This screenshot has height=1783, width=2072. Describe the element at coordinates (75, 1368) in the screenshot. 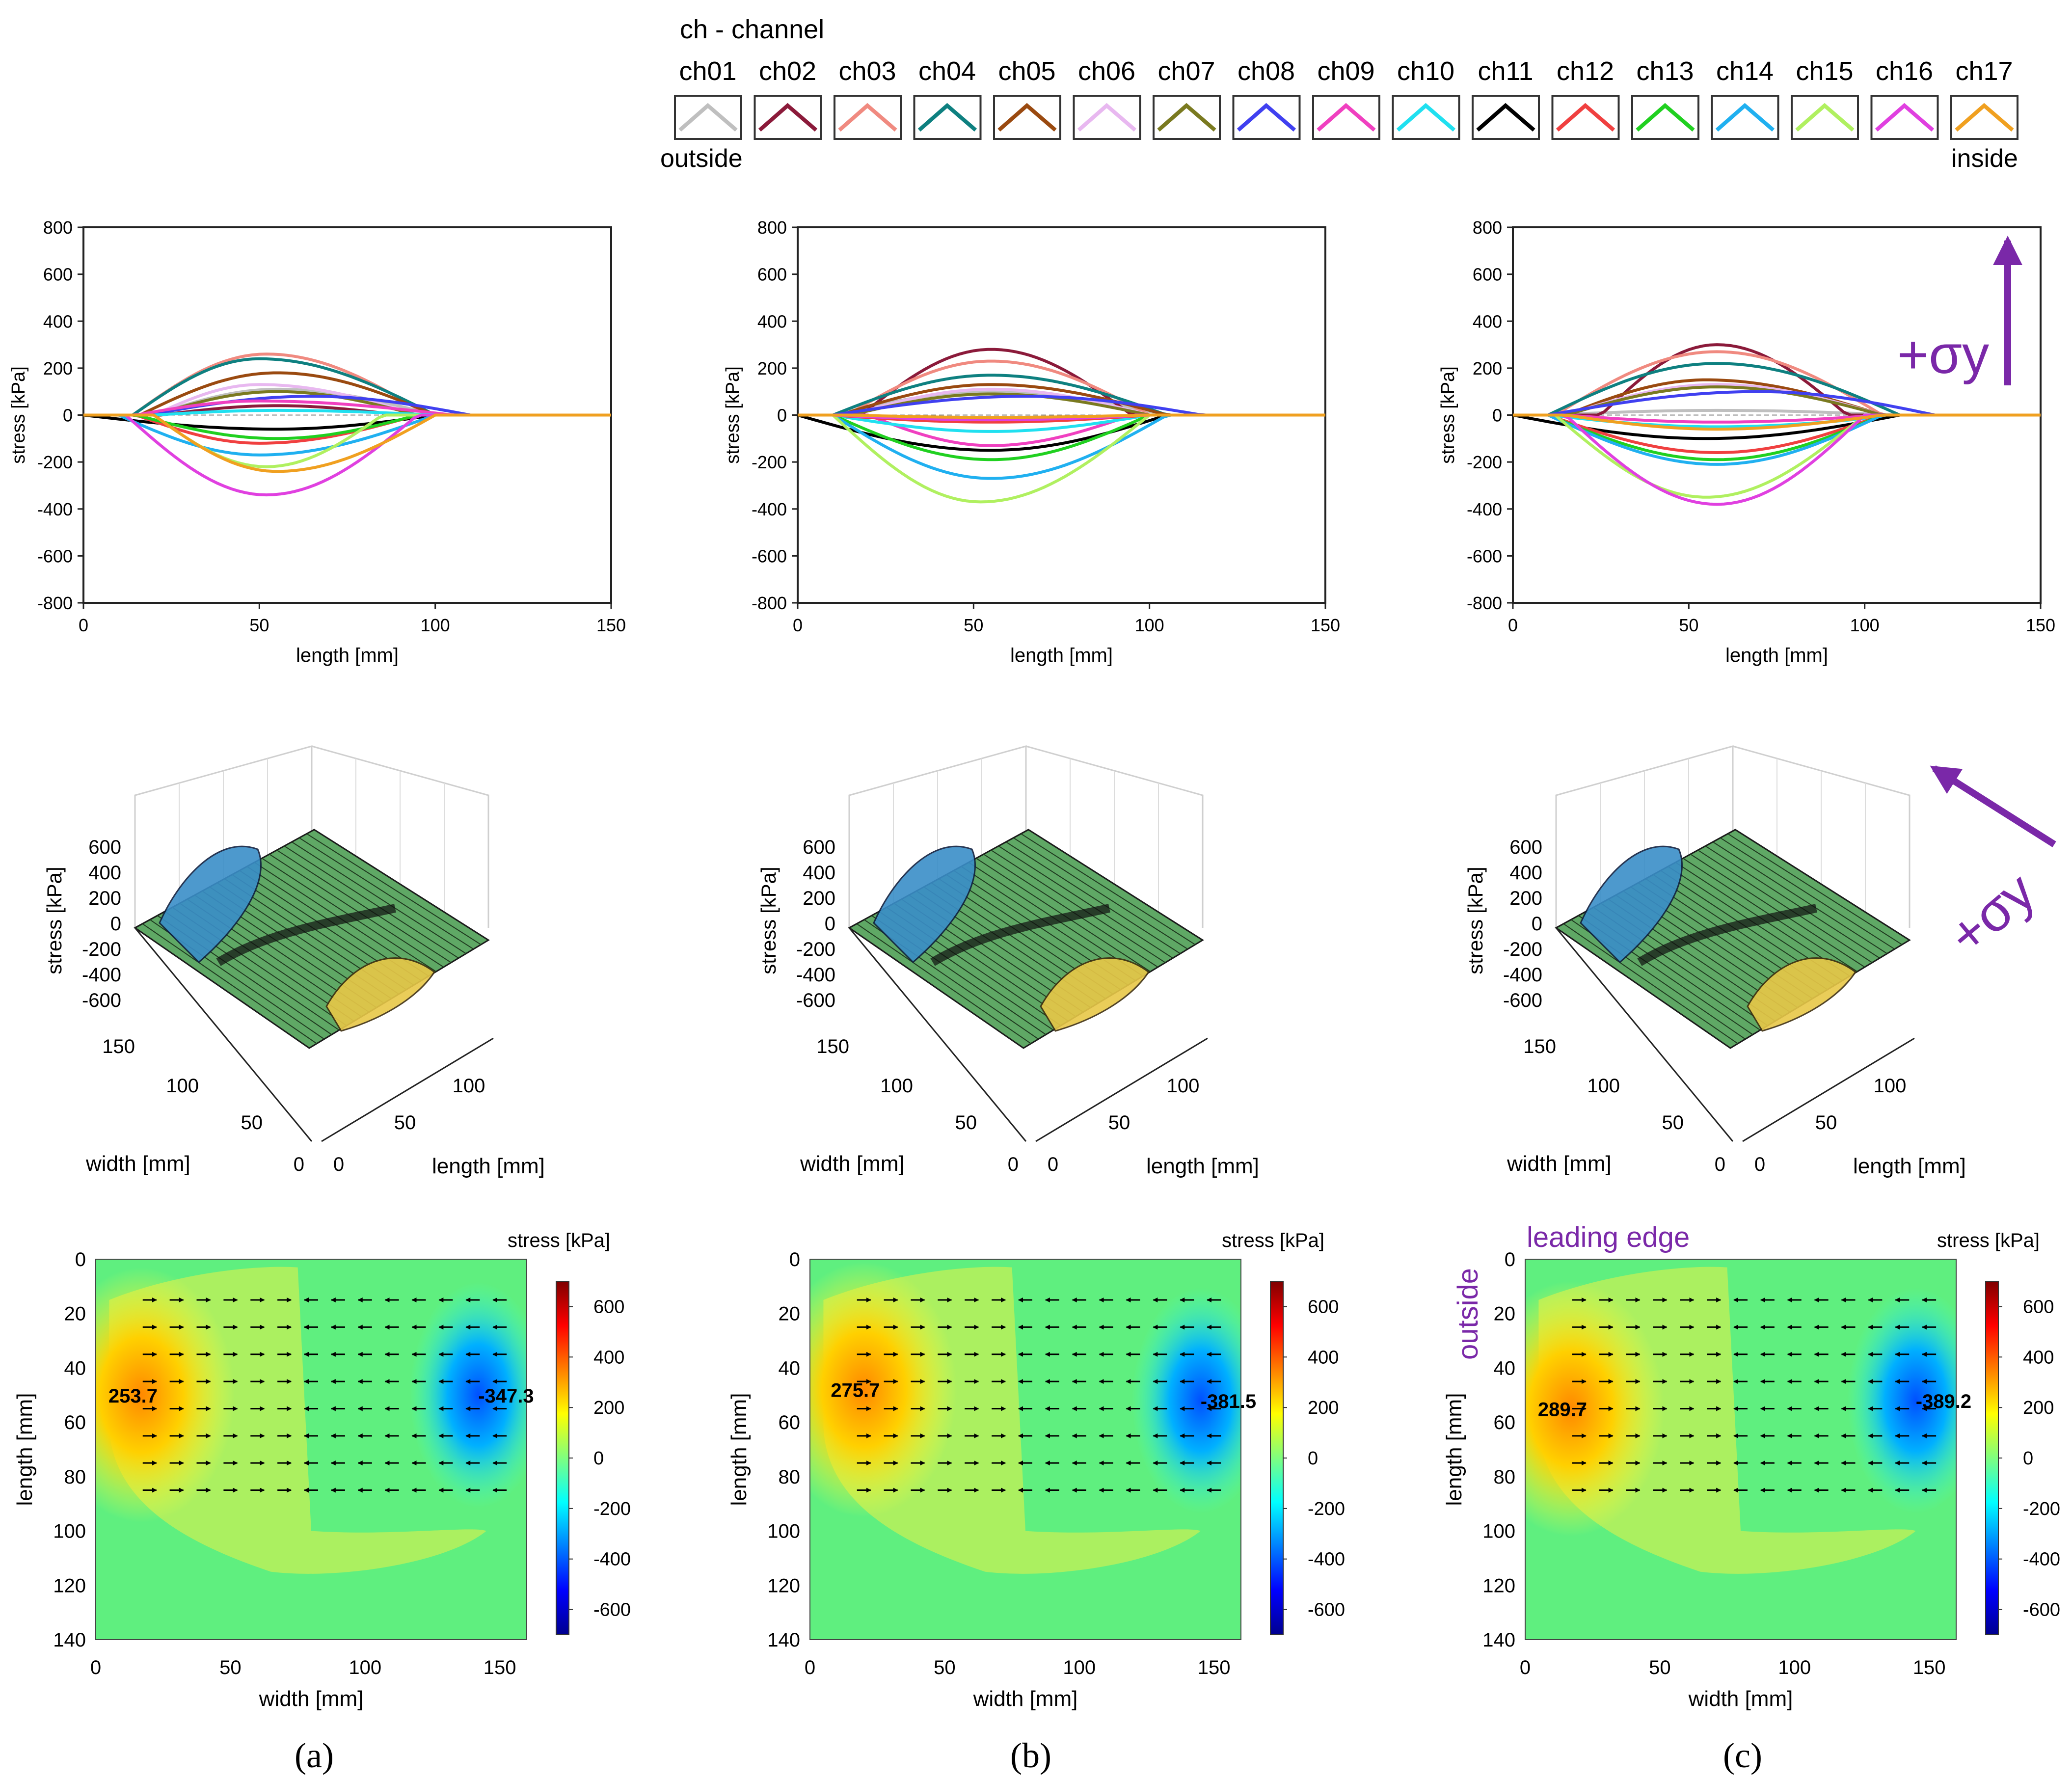

I see `y-tick-label: 40` at that location.